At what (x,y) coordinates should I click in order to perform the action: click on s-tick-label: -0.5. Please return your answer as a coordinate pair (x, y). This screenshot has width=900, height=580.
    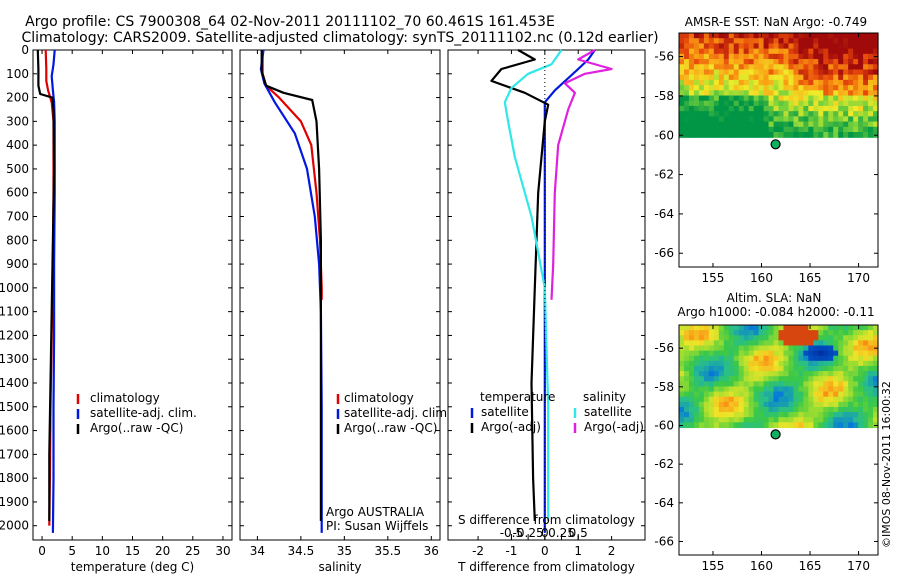
    Looking at the image, I should click on (511, 533).